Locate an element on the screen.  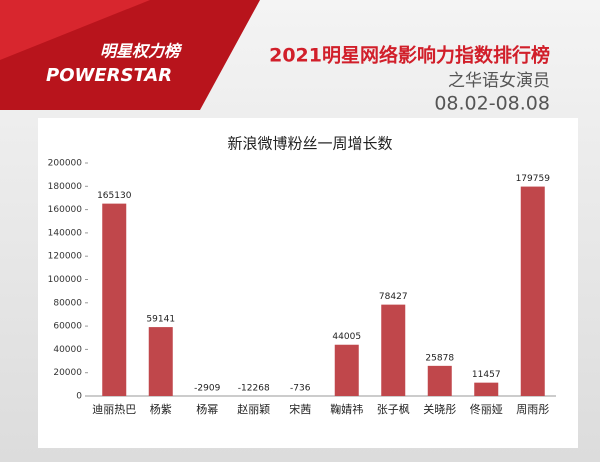
y-tick-label: 0 is located at coordinates (79, 397).